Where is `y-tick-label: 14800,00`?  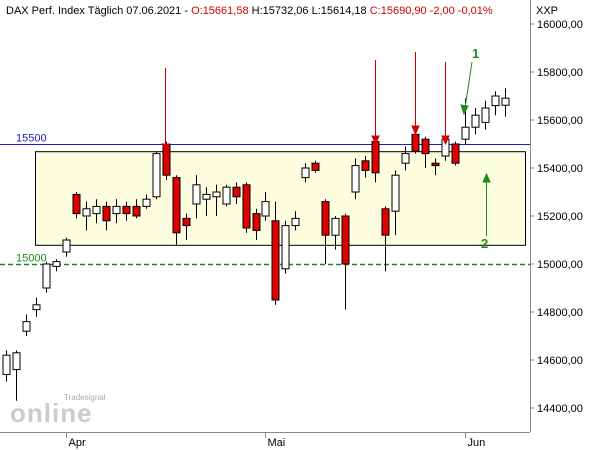 y-tick-label: 14800,00 is located at coordinates (560, 313).